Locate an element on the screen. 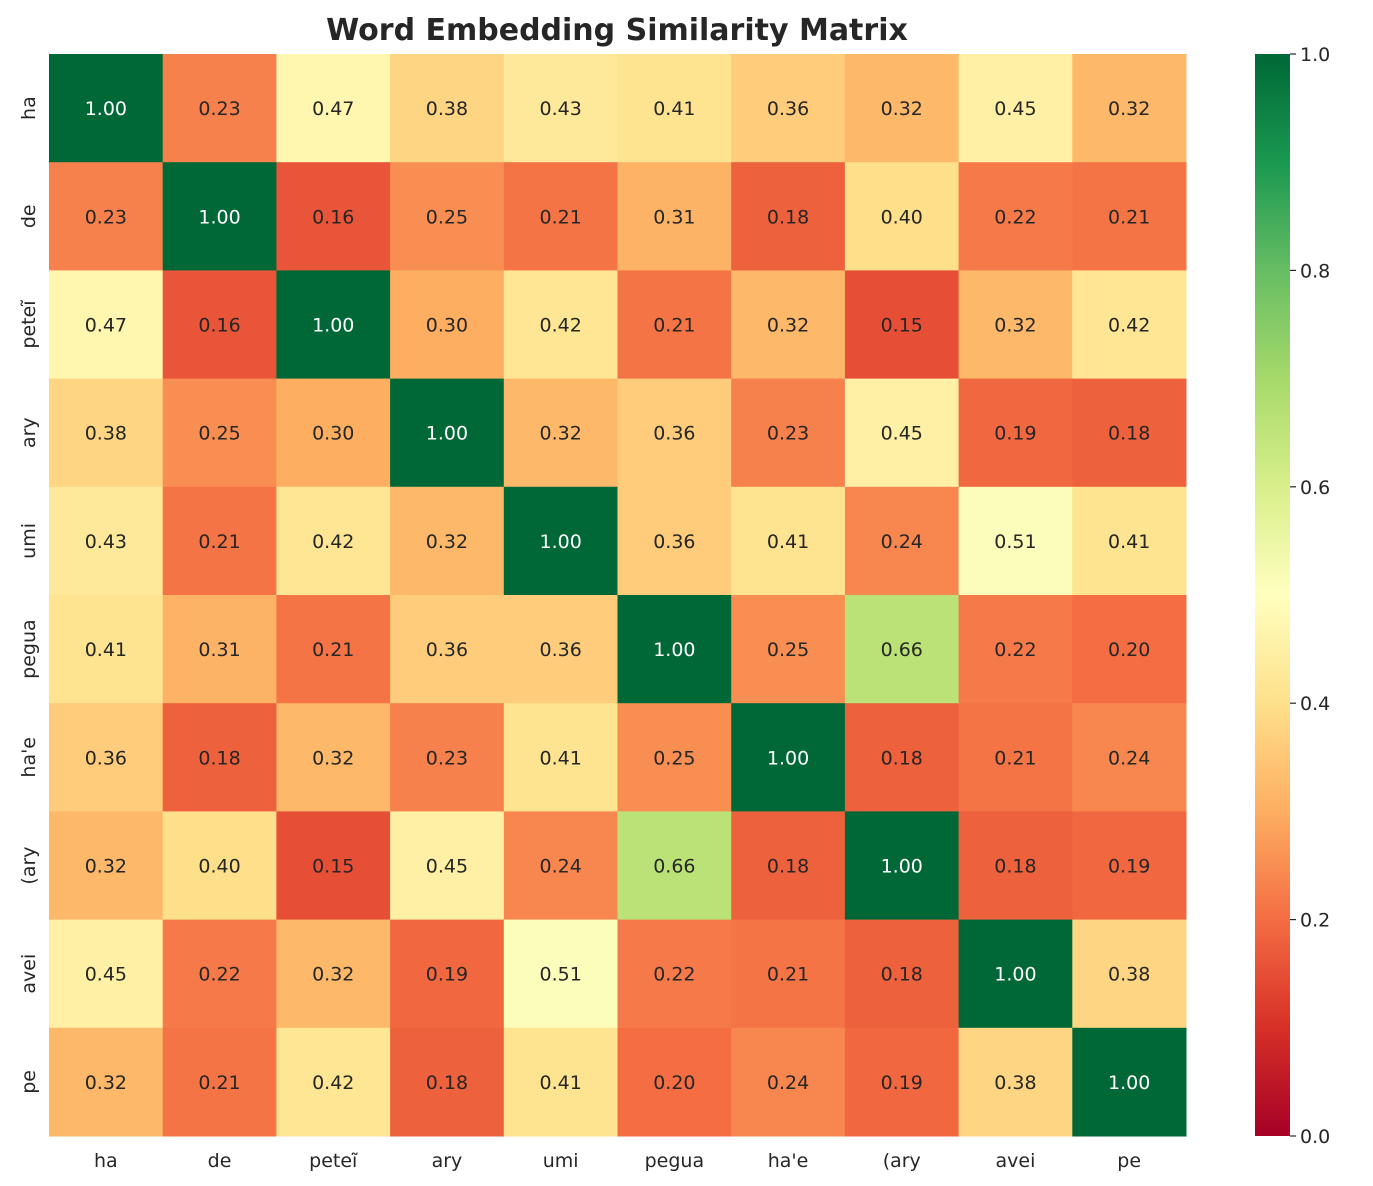 The width and height of the screenshot is (1373, 1186). cell-value-label: 0.66 is located at coordinates (902, 650).